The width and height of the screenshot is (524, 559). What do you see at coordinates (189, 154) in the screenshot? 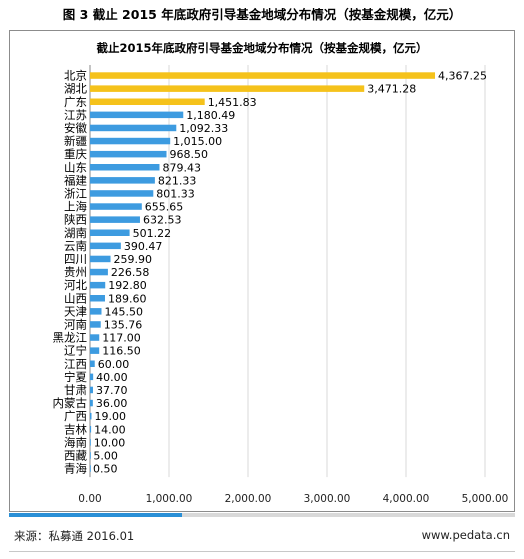
I see `value-label: 968.50` at bounding box center [189, 154].